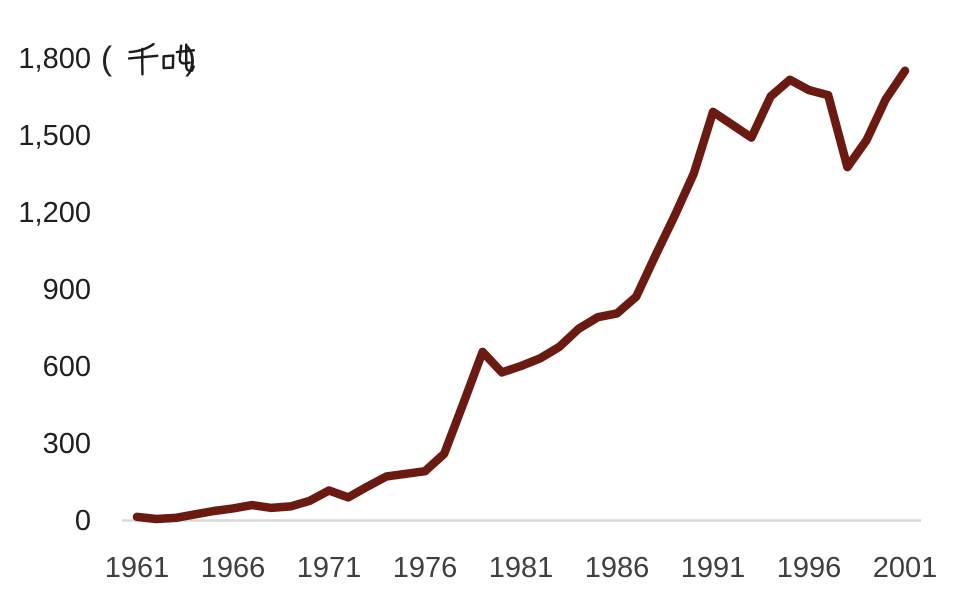  Describe the element at coordinates (233, 568) in the screenshot. I see `x-axis-tick-label: 1966` at that location.